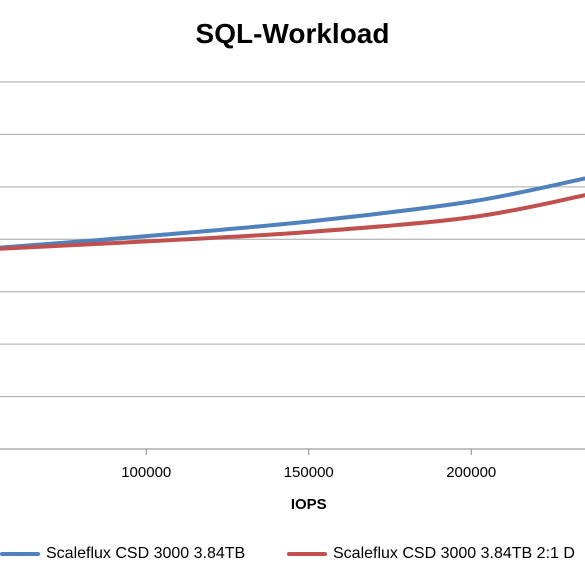 This screenshot has width=585, height=585. I want to click on legend-label-series-1: Scaleflux CSD 3000 3.84TB, so click(146, 553).